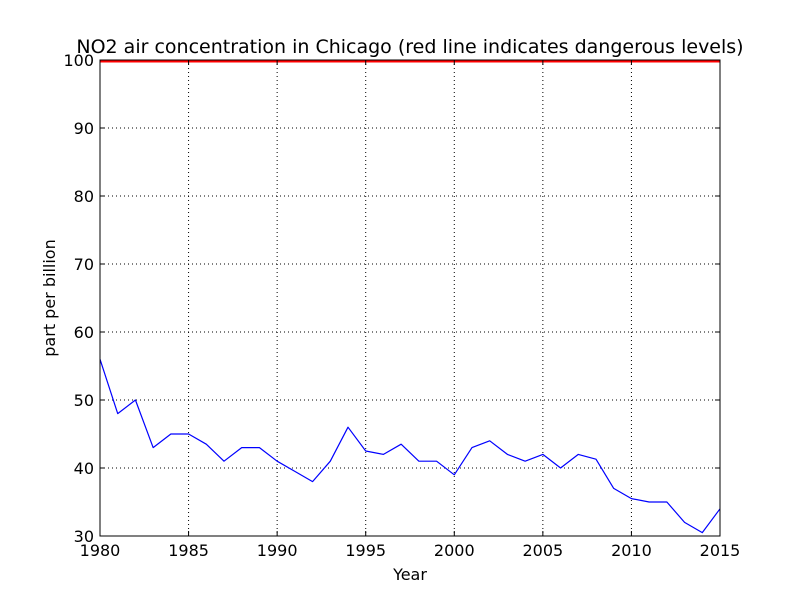 The image size is (800, 595). Describe the element at coordinates (84, 128) in the screenshot. I see `y-tick-label: 90` at that location.